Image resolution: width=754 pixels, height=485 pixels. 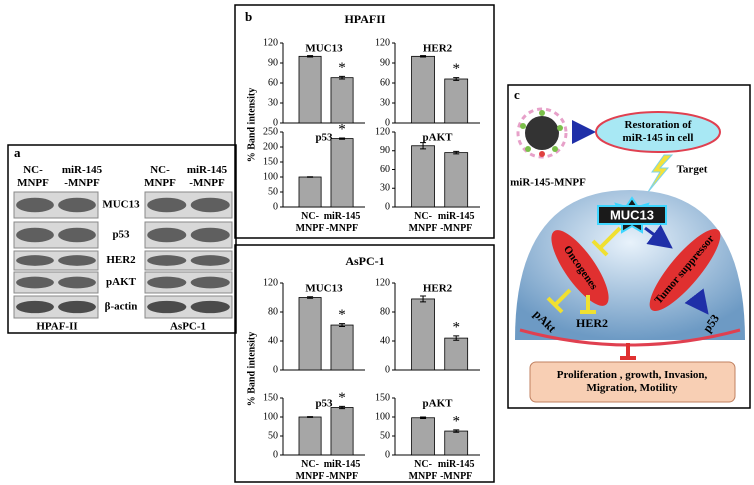 I want to click on y-axis-label: % Band intensity, so click(x=251, y=125).